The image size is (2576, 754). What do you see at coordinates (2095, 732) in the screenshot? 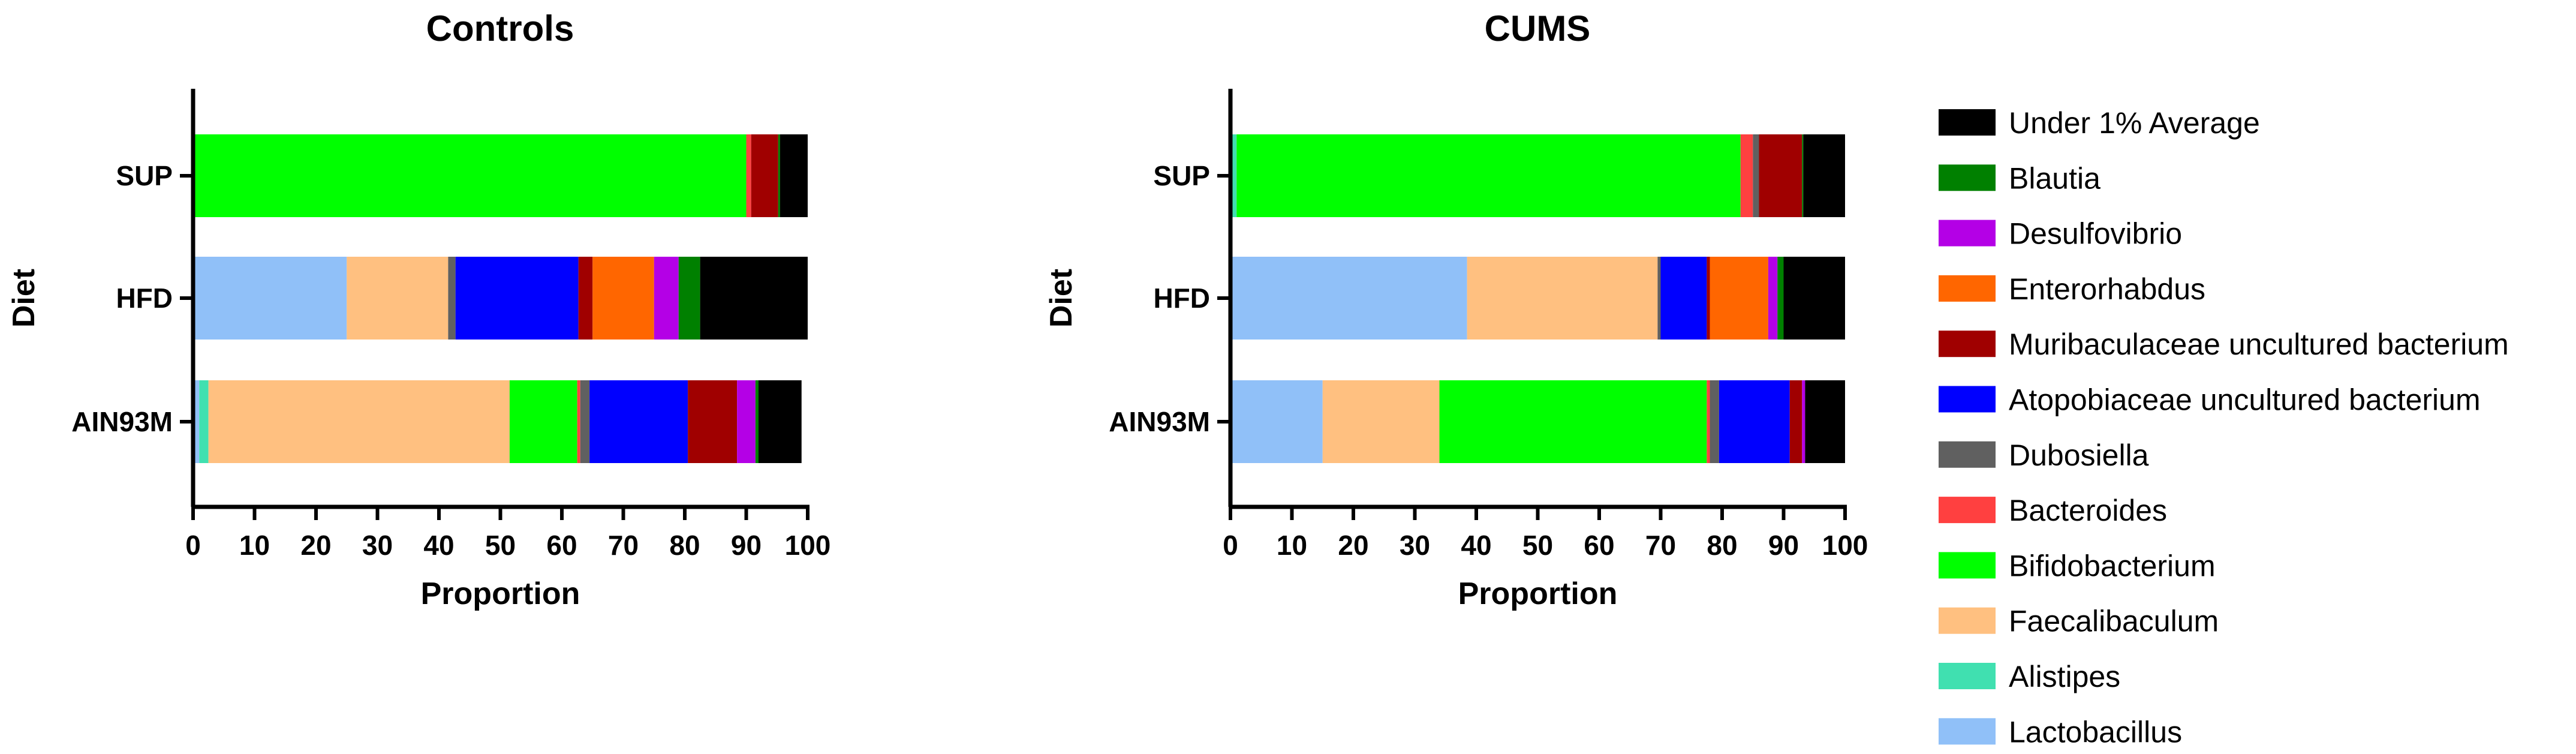
I see `legend-label: Lactobacillus` at bounding box center [2095, 732].